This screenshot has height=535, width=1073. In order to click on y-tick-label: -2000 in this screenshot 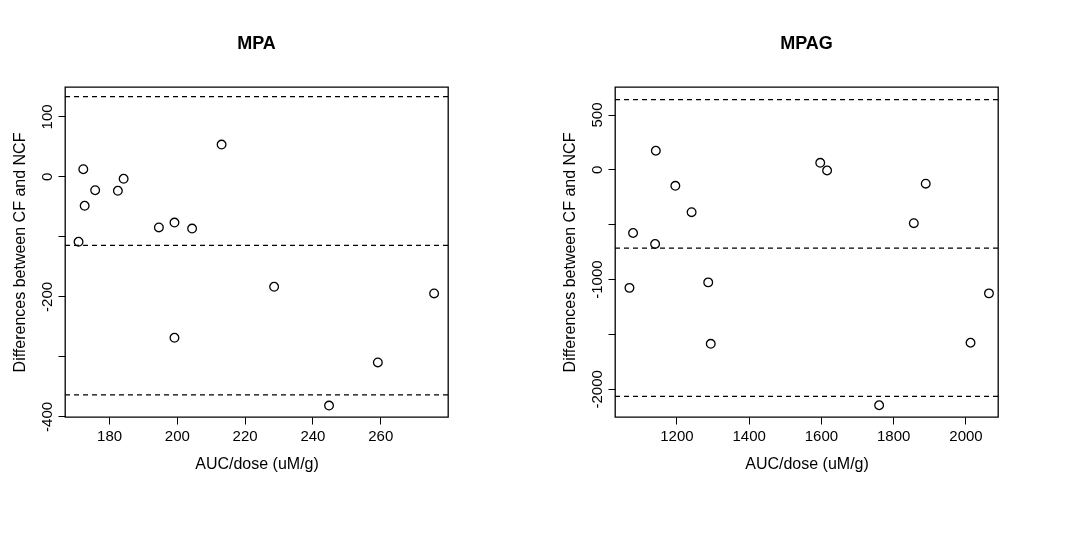, I will do `click(596, 389)`.